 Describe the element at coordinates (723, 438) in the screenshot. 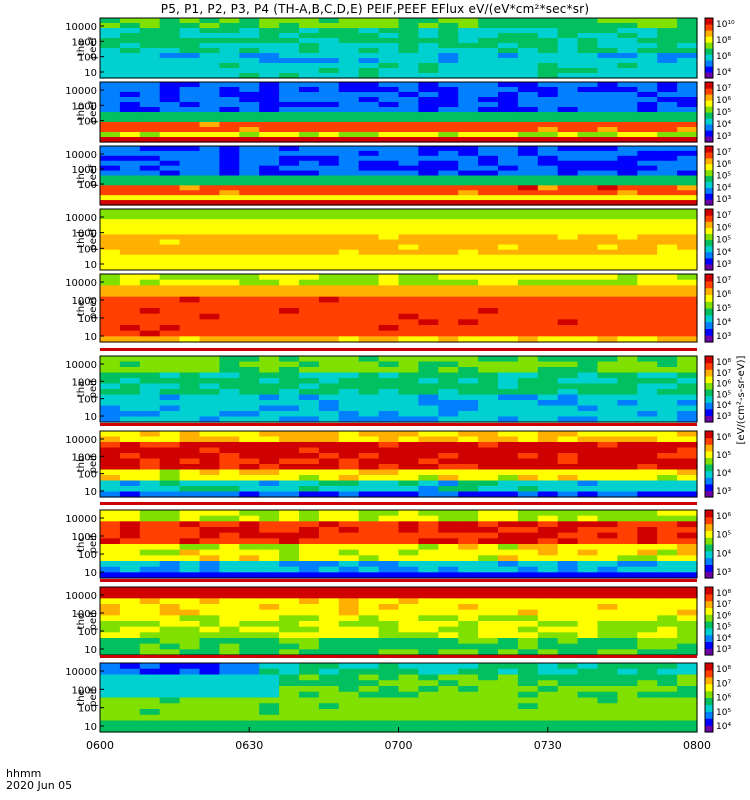

I see `colorbar-tick-label: 10⁶` at that location.